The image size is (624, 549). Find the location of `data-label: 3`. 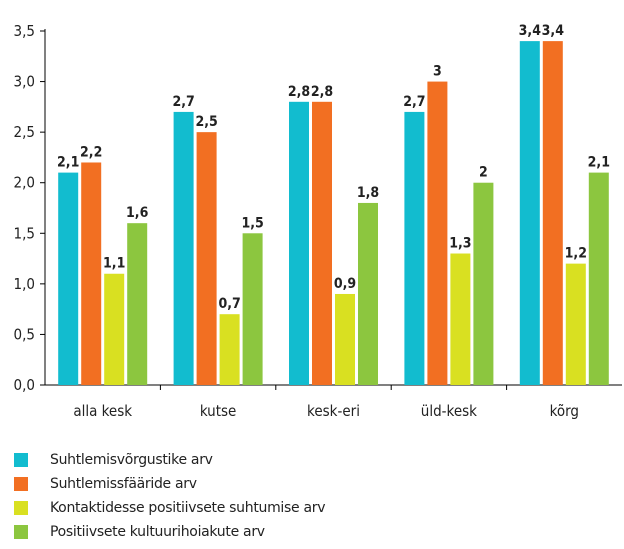

data-label: 3 is located at coordinates (437, 72).